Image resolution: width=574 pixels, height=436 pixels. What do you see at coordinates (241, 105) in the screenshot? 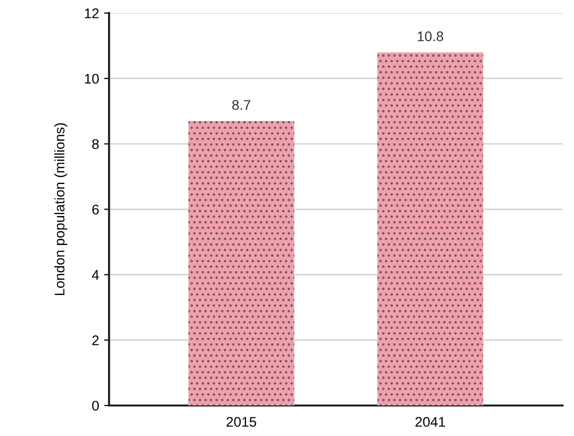
I see `data-label: 8.7` at bounding box center [241, 105].